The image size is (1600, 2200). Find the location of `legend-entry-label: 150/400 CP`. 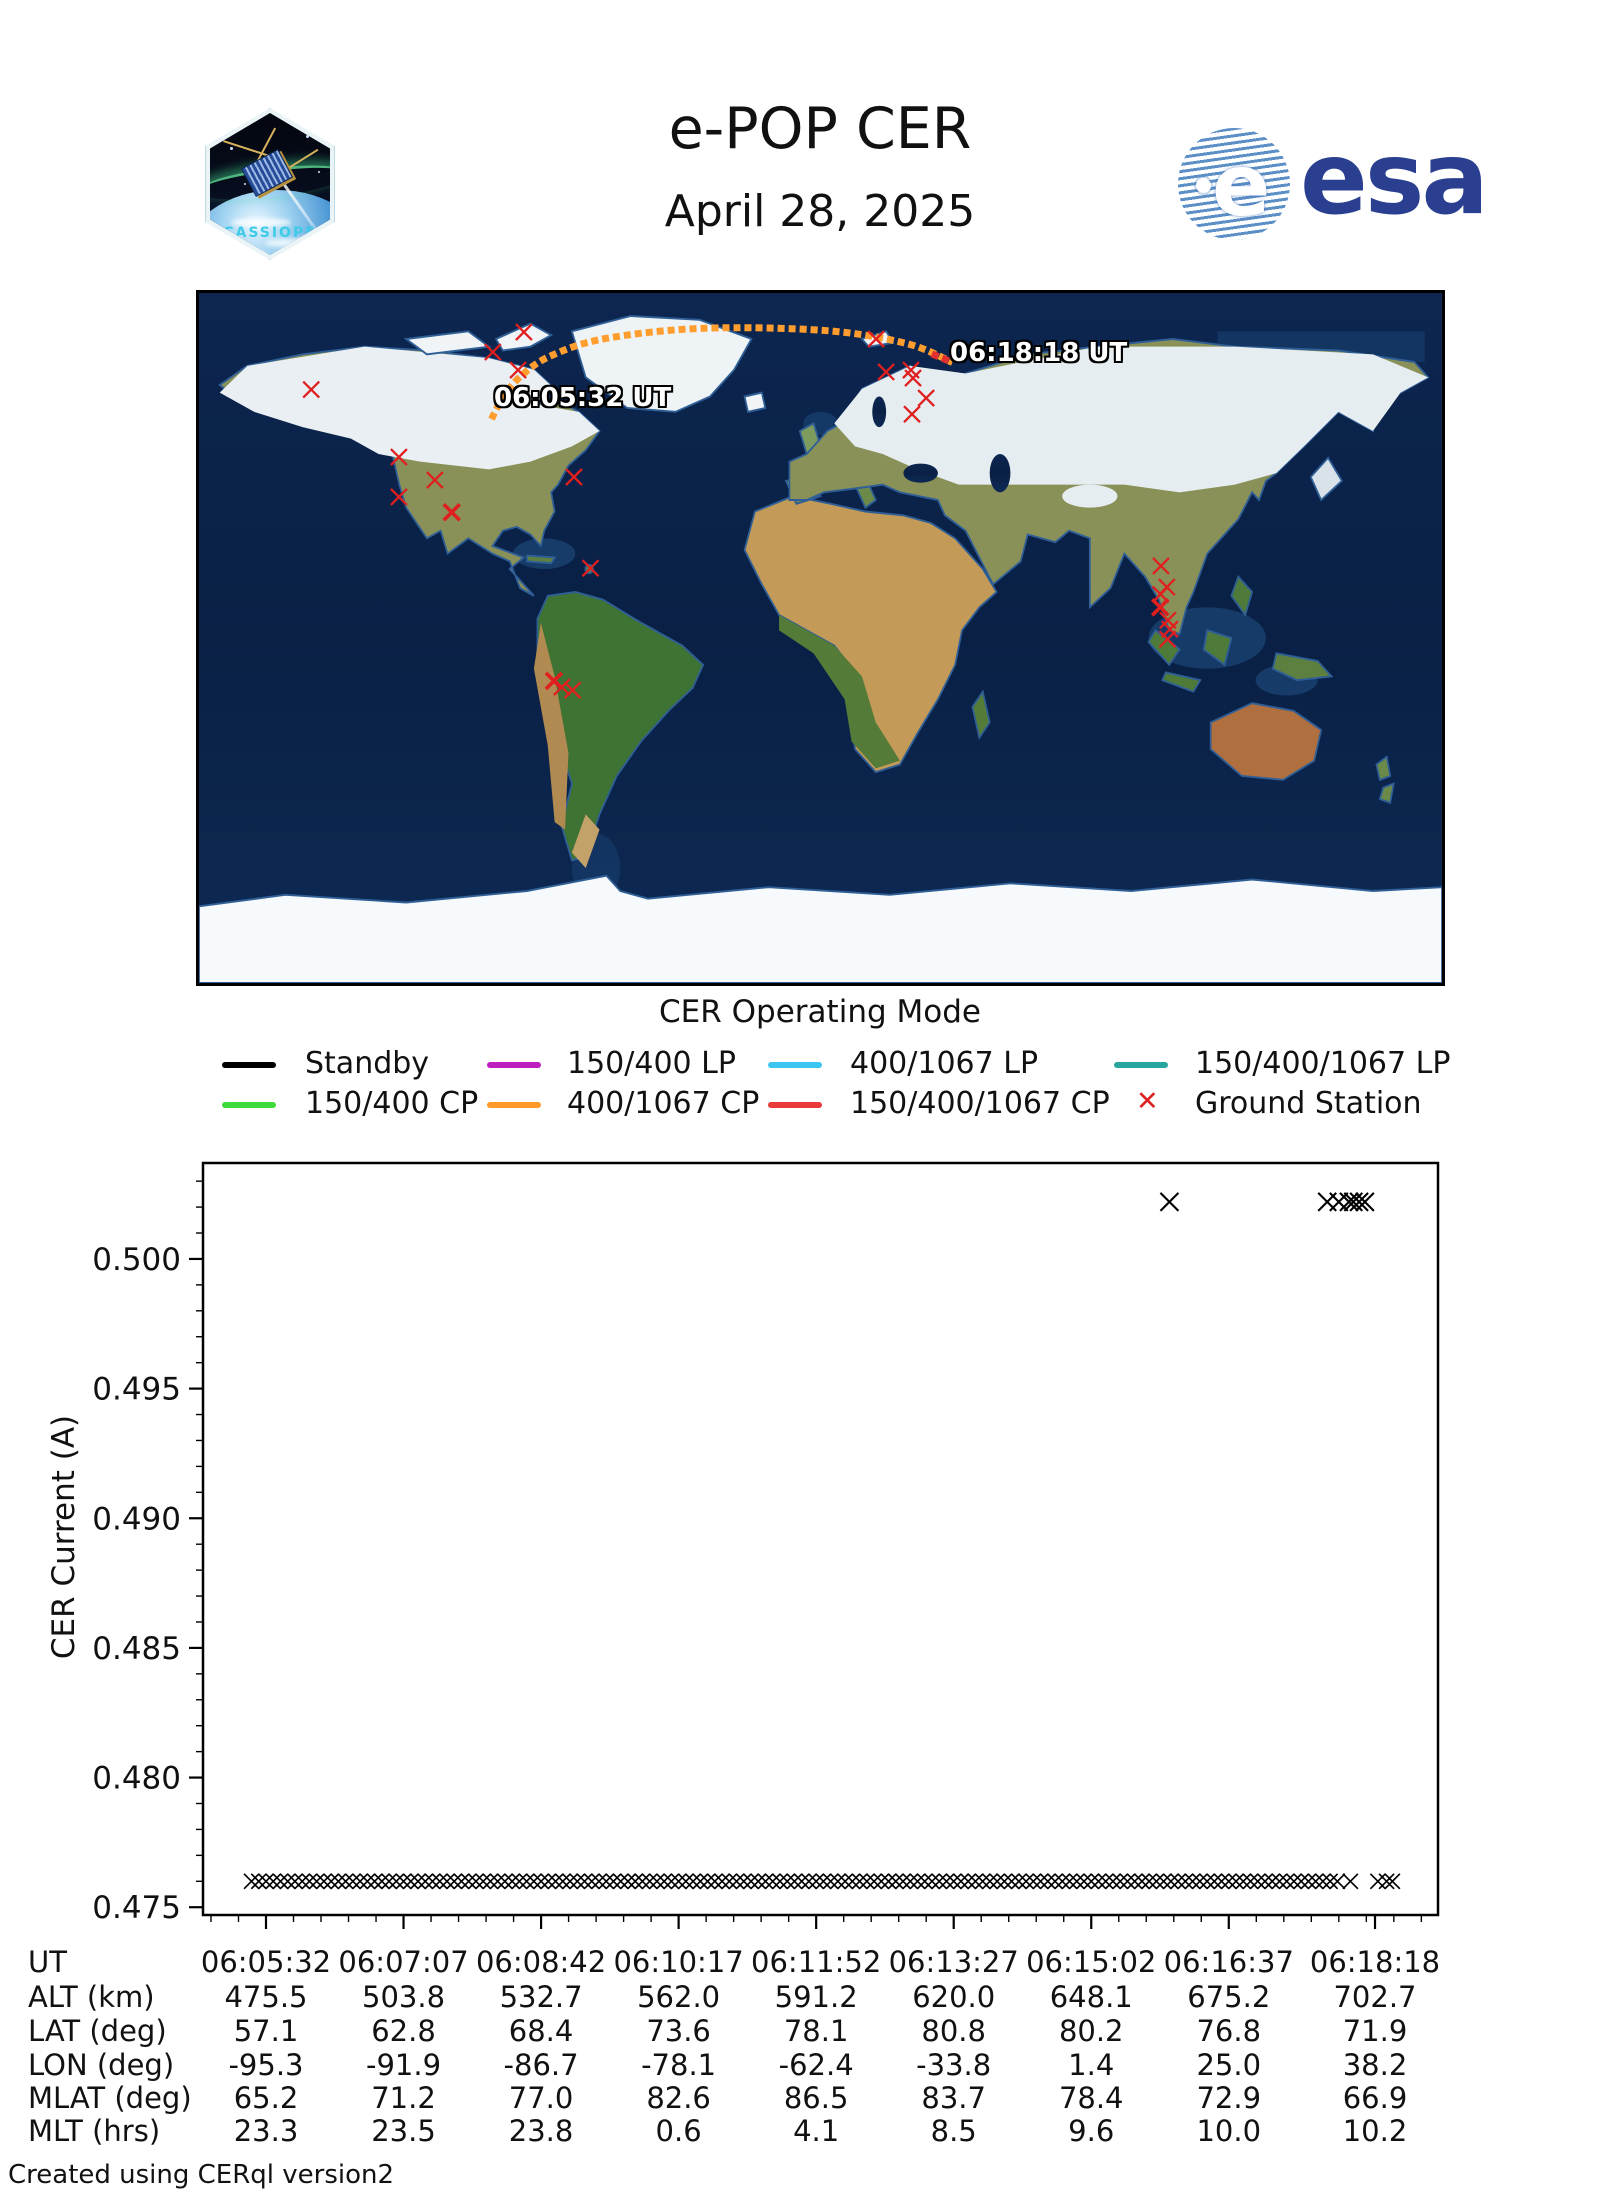

legend-entry-label: 150/400 CP is located at coordinates (392, 1103).